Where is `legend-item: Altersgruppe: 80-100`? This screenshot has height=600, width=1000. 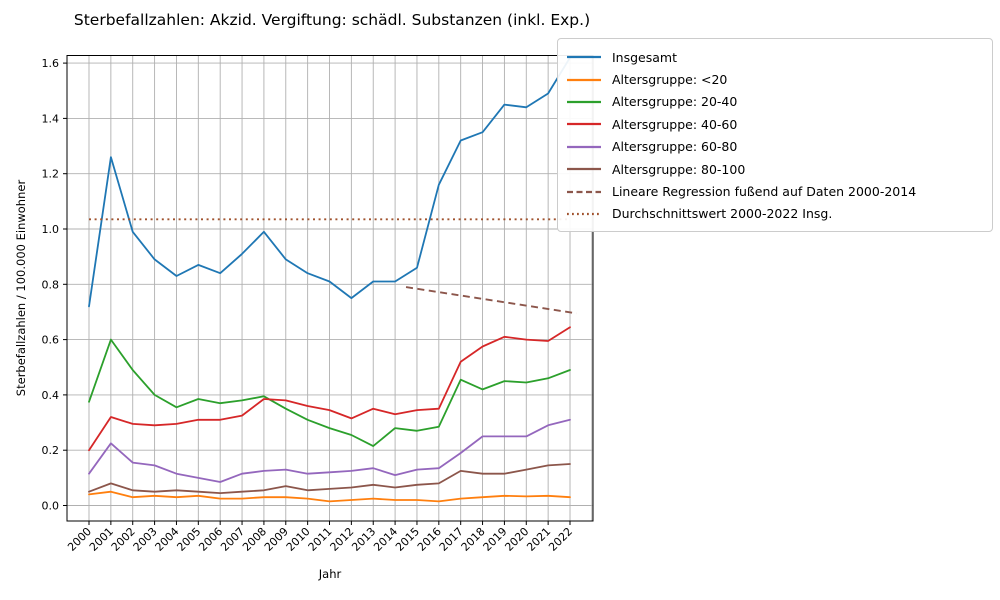
legend-item: Altersgruppe: 80-100 is located at coordinates (776, 169).